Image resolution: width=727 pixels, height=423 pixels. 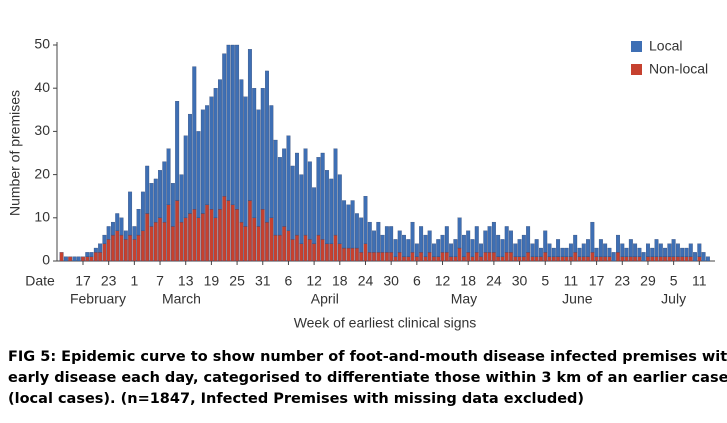 I want to click on x-tick-label: 5, so click(x=674, y=281).